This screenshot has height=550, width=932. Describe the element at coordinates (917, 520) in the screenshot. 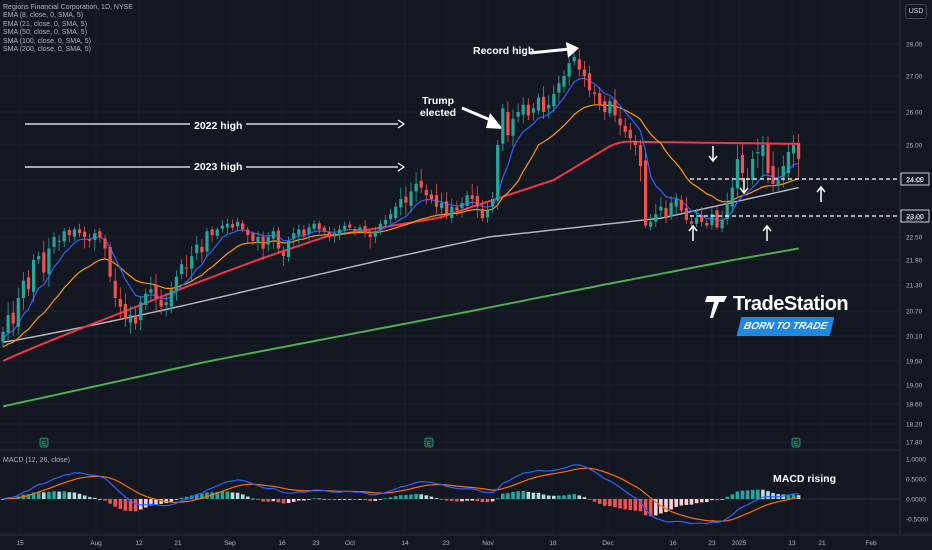

I see `macd-tick-label: -0.5000` at that location.